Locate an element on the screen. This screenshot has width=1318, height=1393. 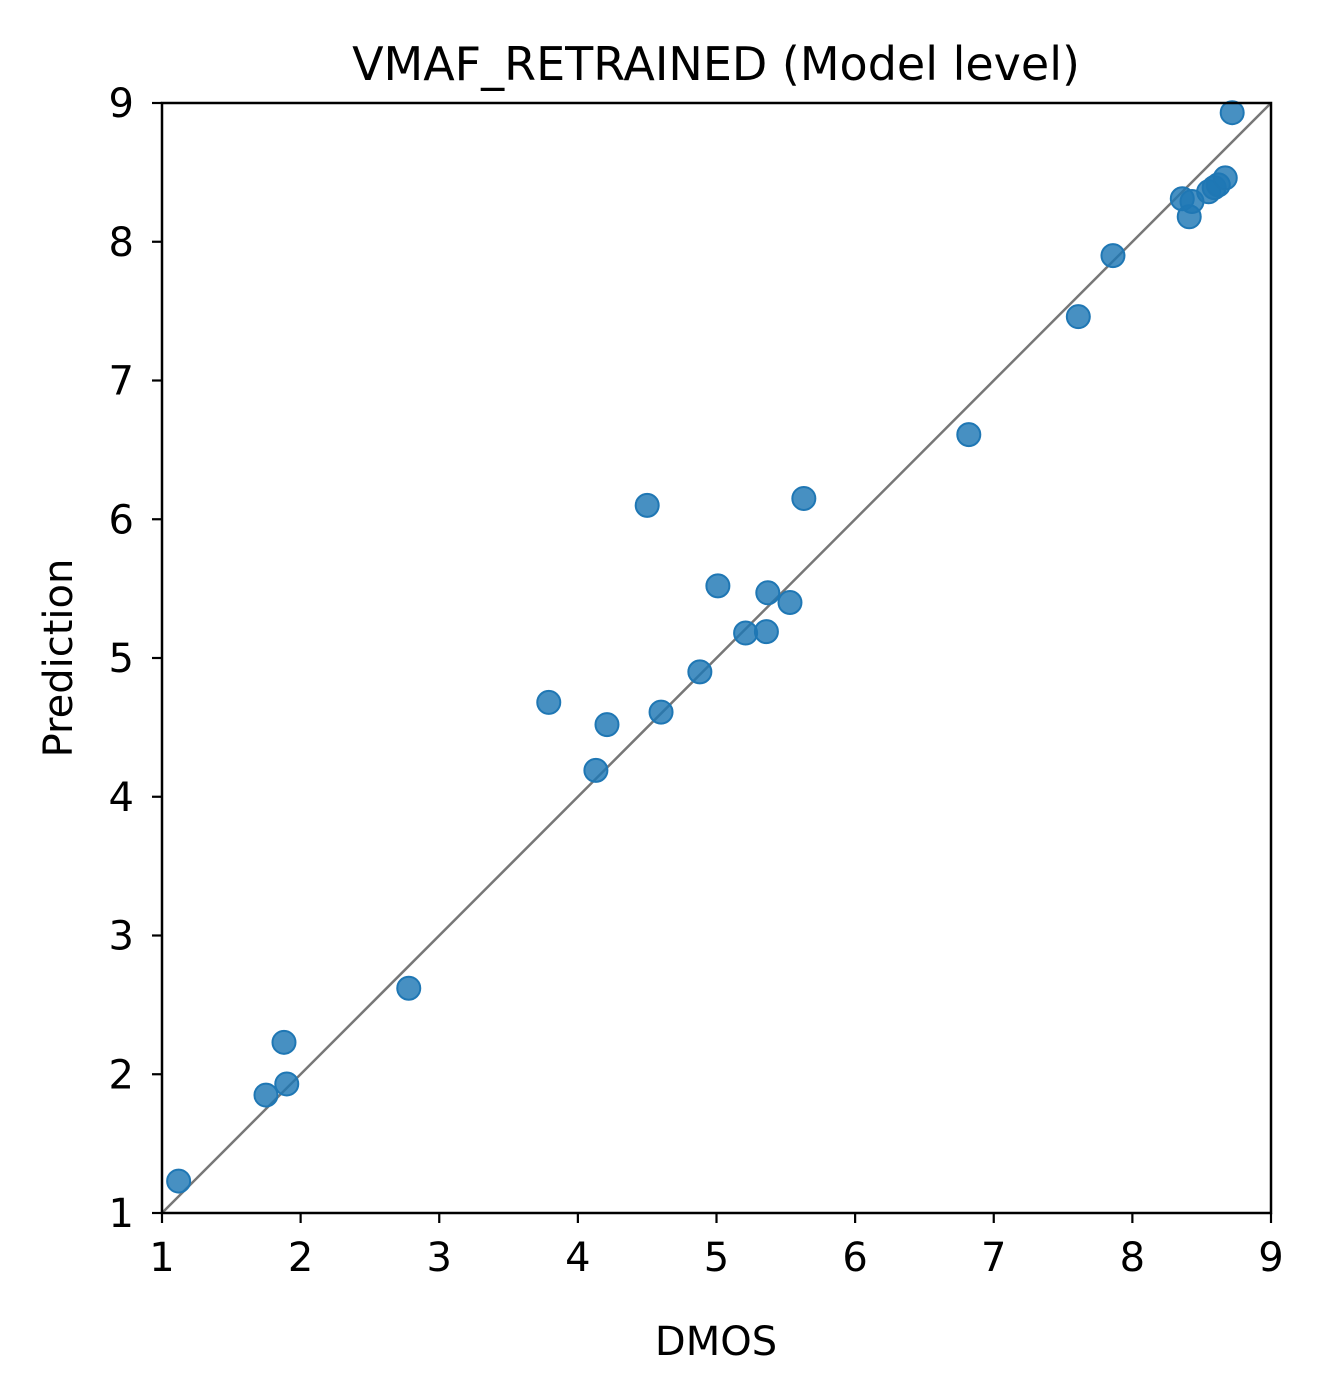
x-tick-label: 6 is located at coordinates (854, 1258).